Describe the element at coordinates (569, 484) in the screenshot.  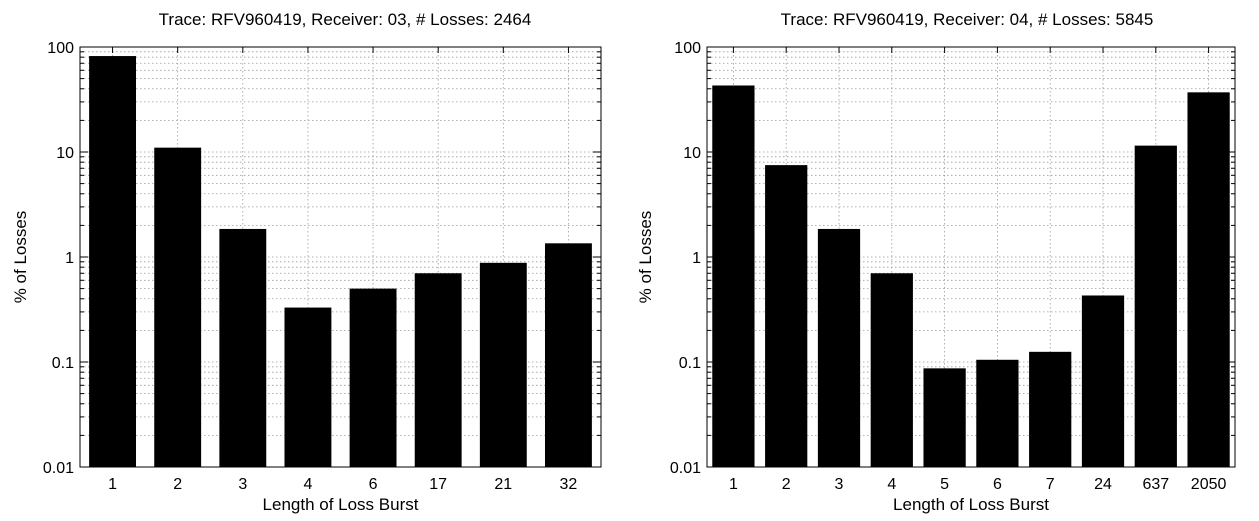
I see `x-tick-label: 32` at that location.